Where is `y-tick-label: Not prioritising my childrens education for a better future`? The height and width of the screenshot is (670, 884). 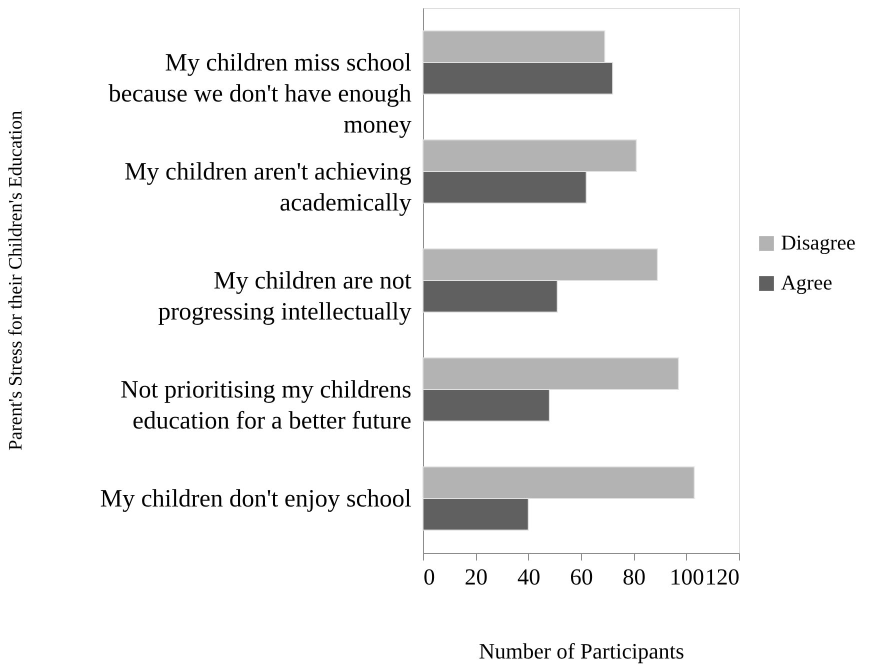 y-tick-label: Not prioritising my childrens education for a better future is located at coordinates (266, 405).